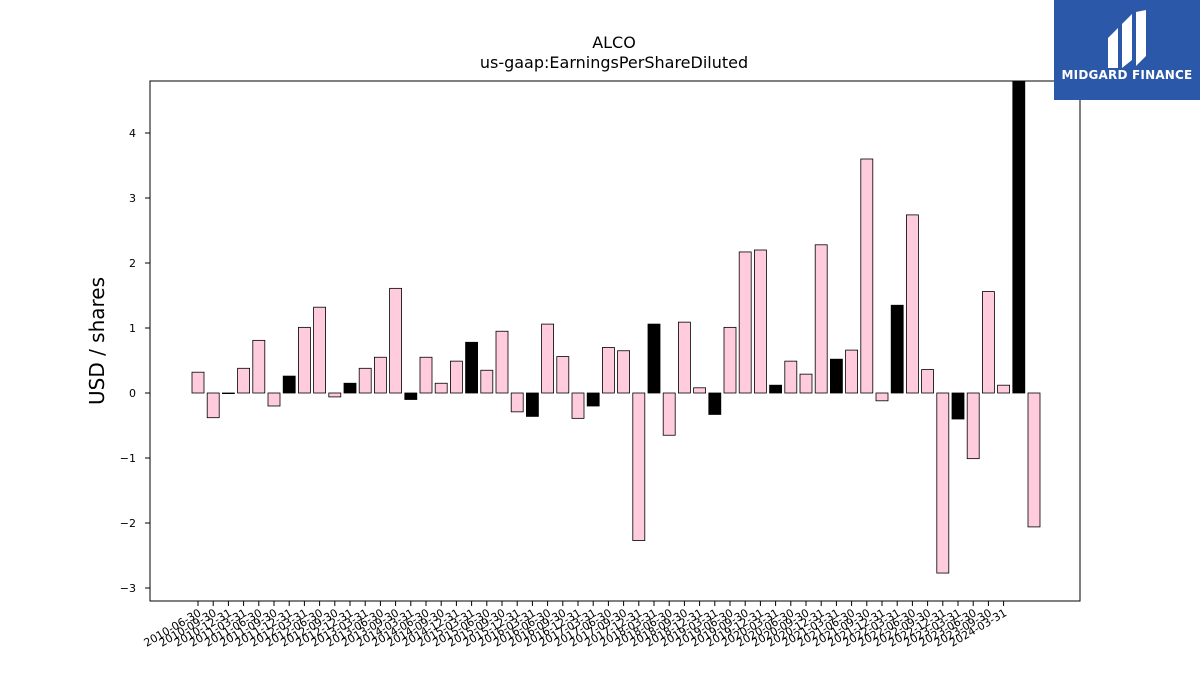 The height and width of the screenshot is (675, 1200). What do you see at coordinates (135, 361) in the screenshot?
I see `y-axis: −3 −2 −1 0 1 2 3 4` at bounding box center [135, 361].